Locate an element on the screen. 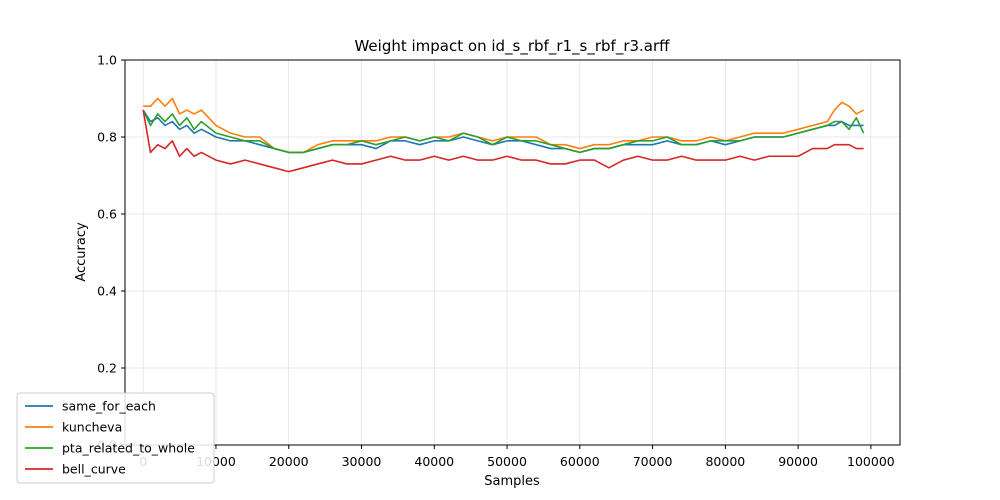 The image size is (1000, 500). series-line-kuncheva is located at coordinates (503, 125).